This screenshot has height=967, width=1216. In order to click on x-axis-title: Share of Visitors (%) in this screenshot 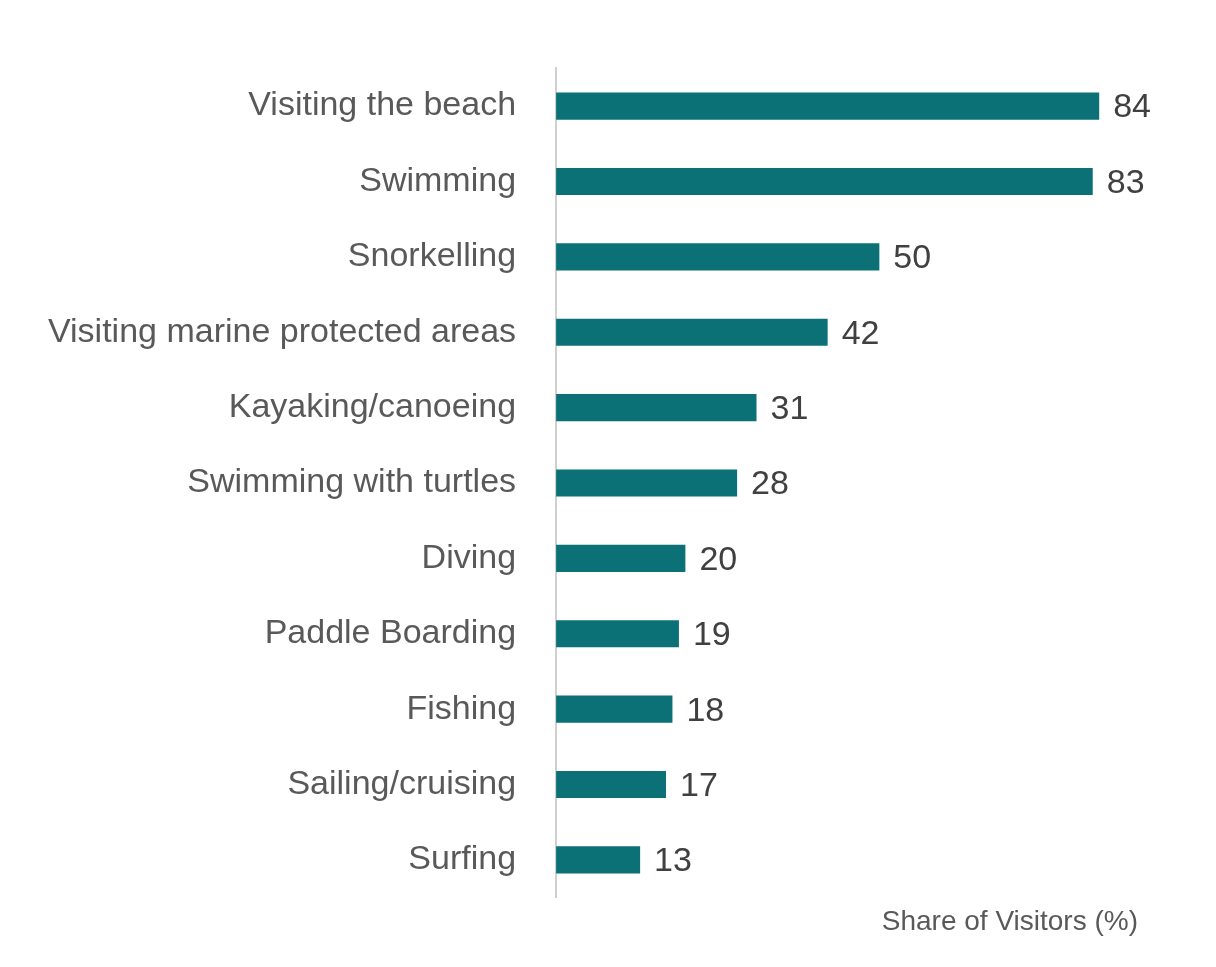, I will do `click(1009, 921)`.